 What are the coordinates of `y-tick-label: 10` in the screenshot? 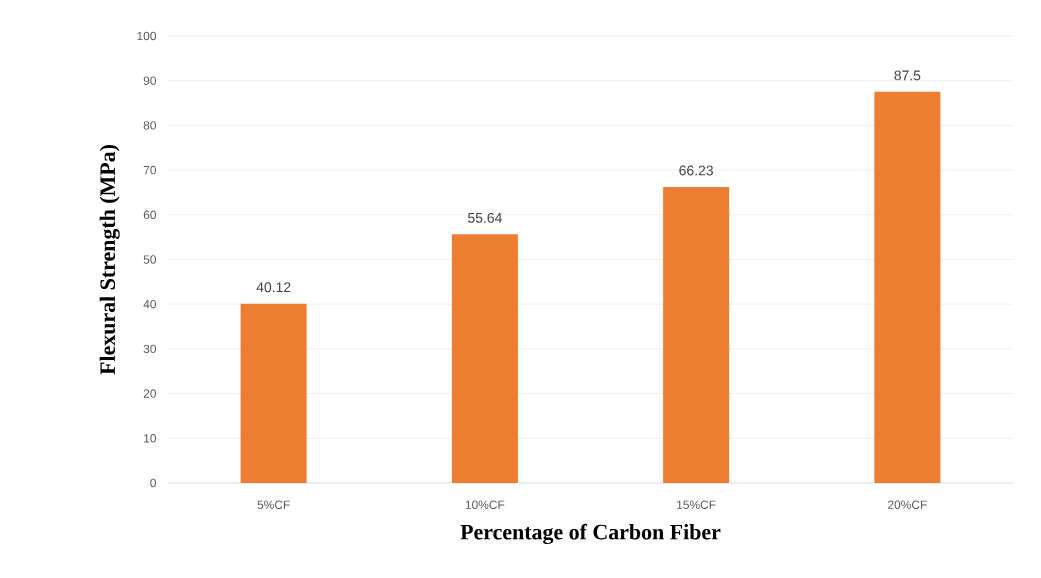 It's located at (150, 438).